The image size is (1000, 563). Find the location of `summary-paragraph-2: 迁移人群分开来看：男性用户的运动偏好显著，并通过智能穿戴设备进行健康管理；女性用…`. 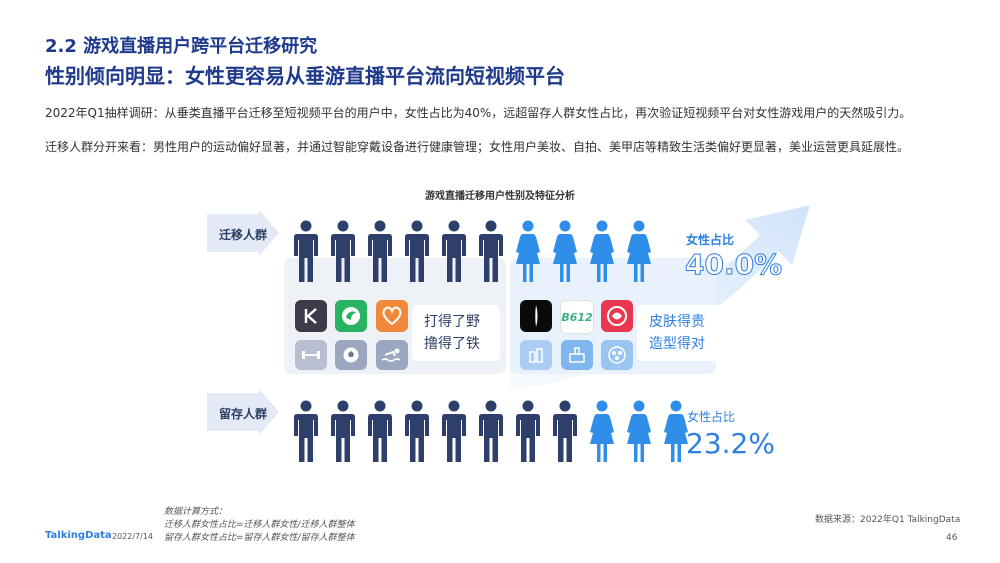

summary-paragraph-2: 迁移人群分开来看：男性用户的运动偏好显著，并通过智能穿戴设备进行健康管理；女性用… is located at coordinates (477, 147).